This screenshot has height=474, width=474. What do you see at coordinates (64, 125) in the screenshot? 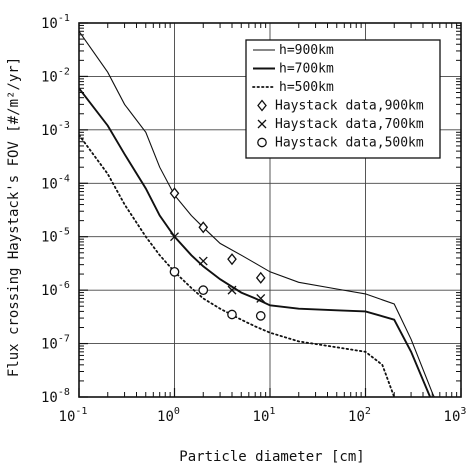
I see `y-tick-exponent: -3` at bounding box center [64, 125].